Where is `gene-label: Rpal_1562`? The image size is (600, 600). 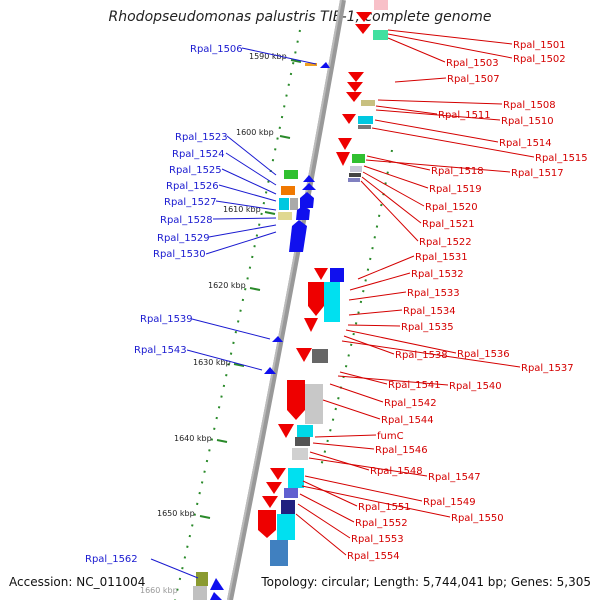 gene-label: Rpal_1562 is located at coordinates (111, 559).